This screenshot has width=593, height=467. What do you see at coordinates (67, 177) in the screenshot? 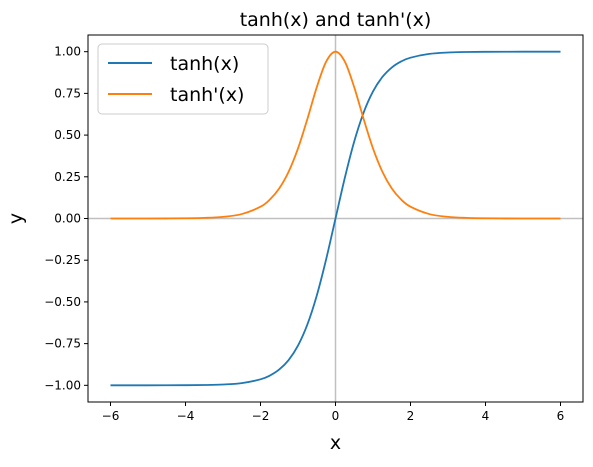
I see `y-tick-label: 0.25` at bounding box center [67, 177].